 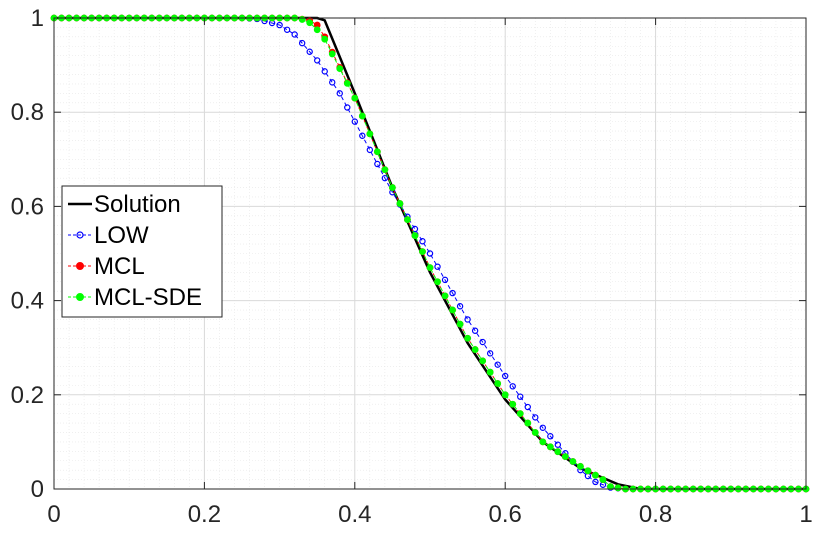 I want to click on legend-item-solution: Solution, so click(x=124, y=204).